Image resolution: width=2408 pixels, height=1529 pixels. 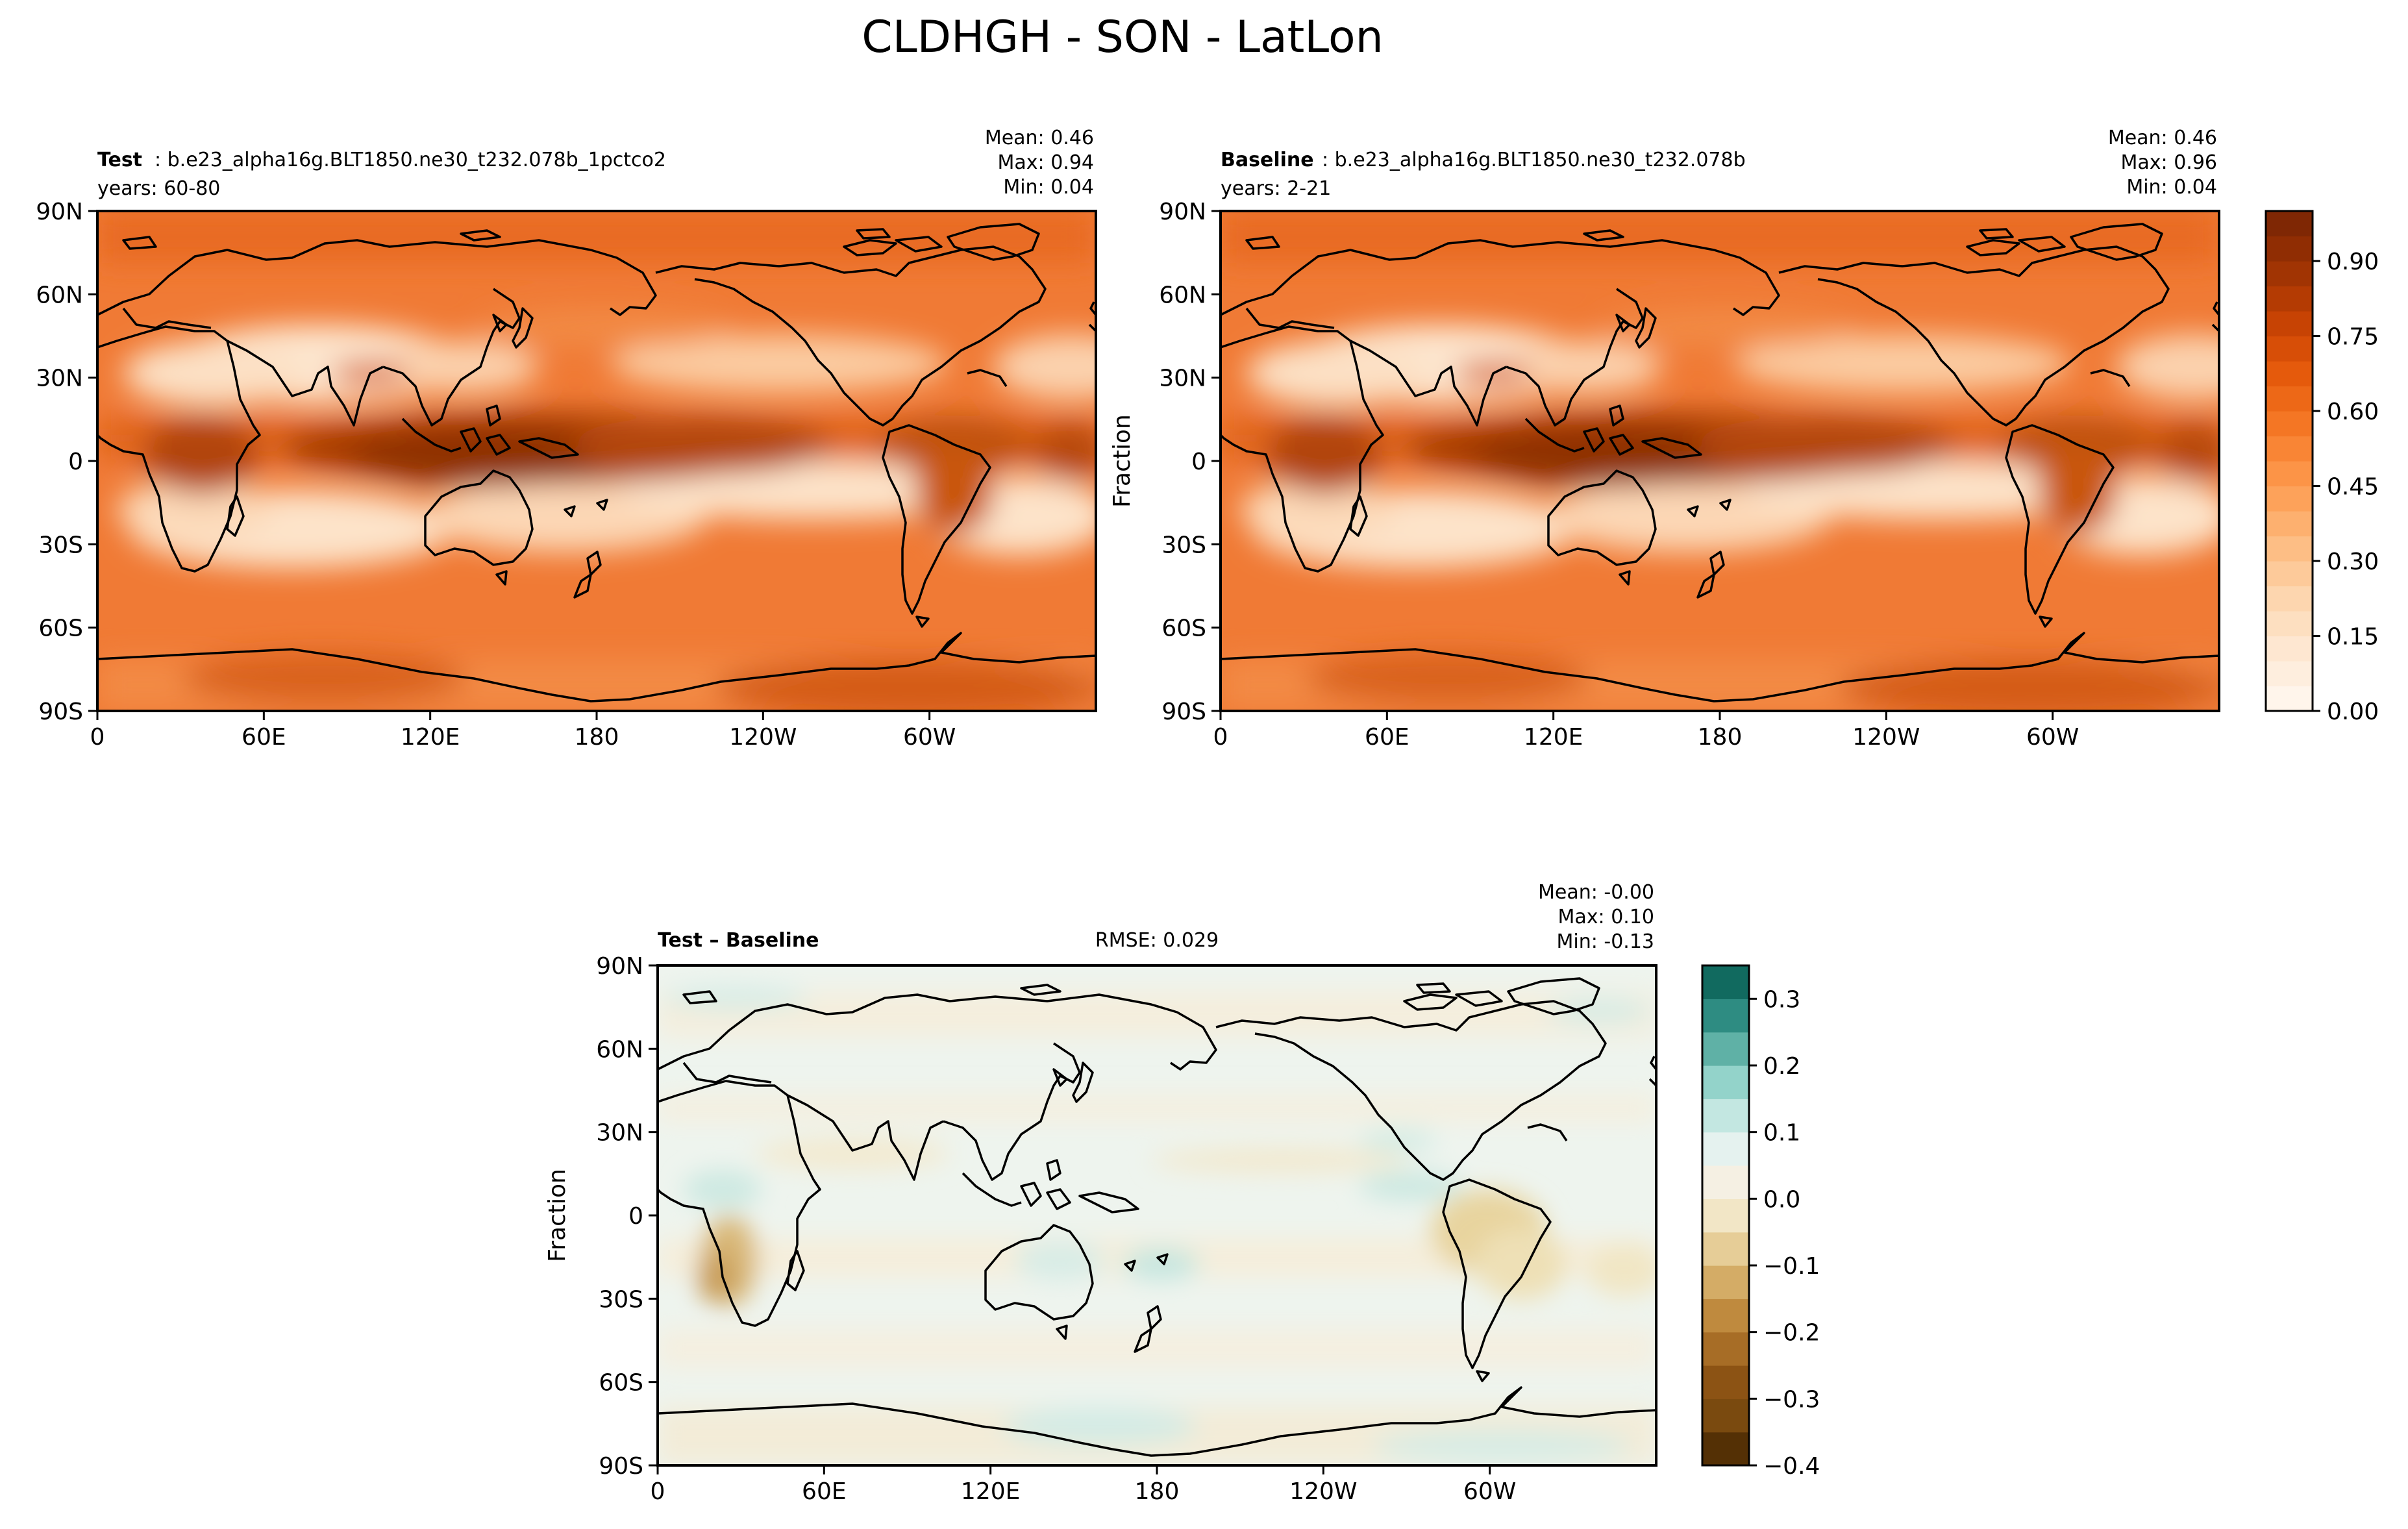 I want to click on panel-diff-xtick-label: 60E, so click(x=824, y=1491).